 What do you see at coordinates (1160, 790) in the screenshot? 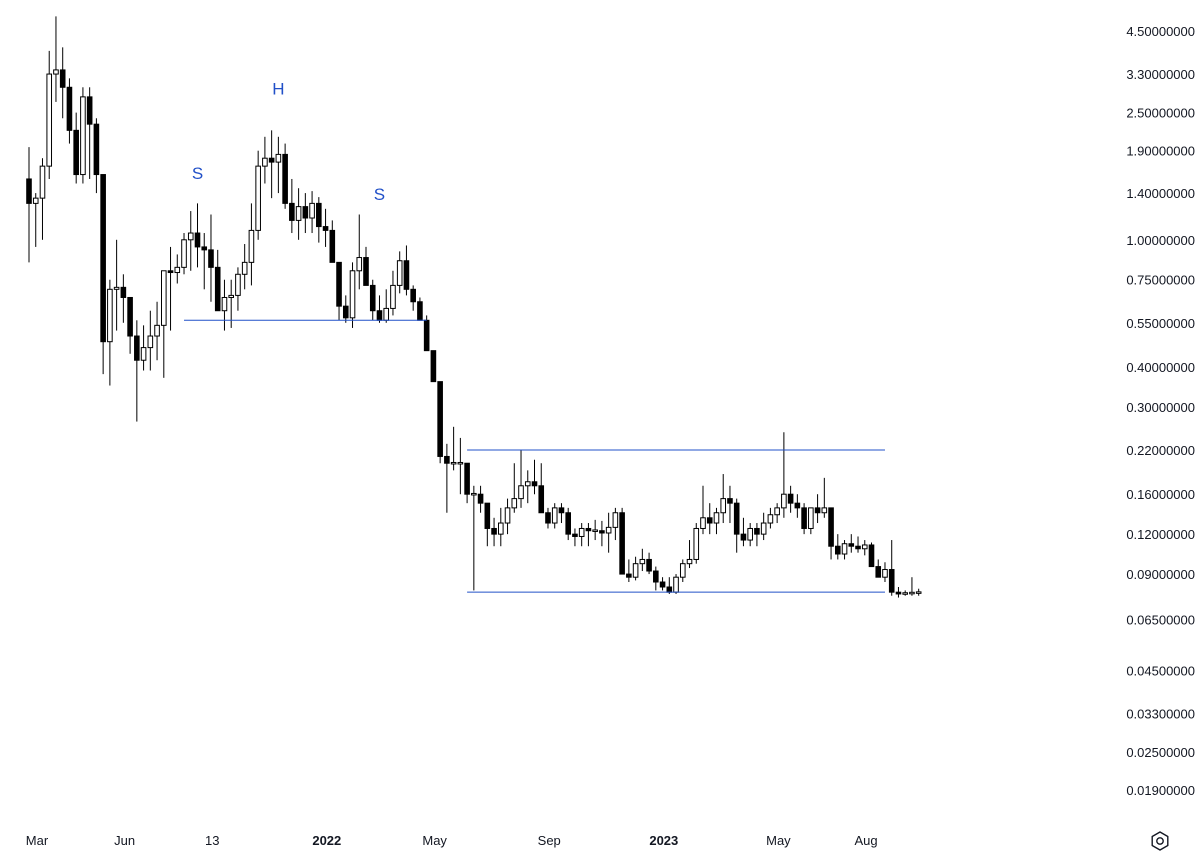
I see `price-tick-label: 0.01900000` at bounding box center [1160, 790].